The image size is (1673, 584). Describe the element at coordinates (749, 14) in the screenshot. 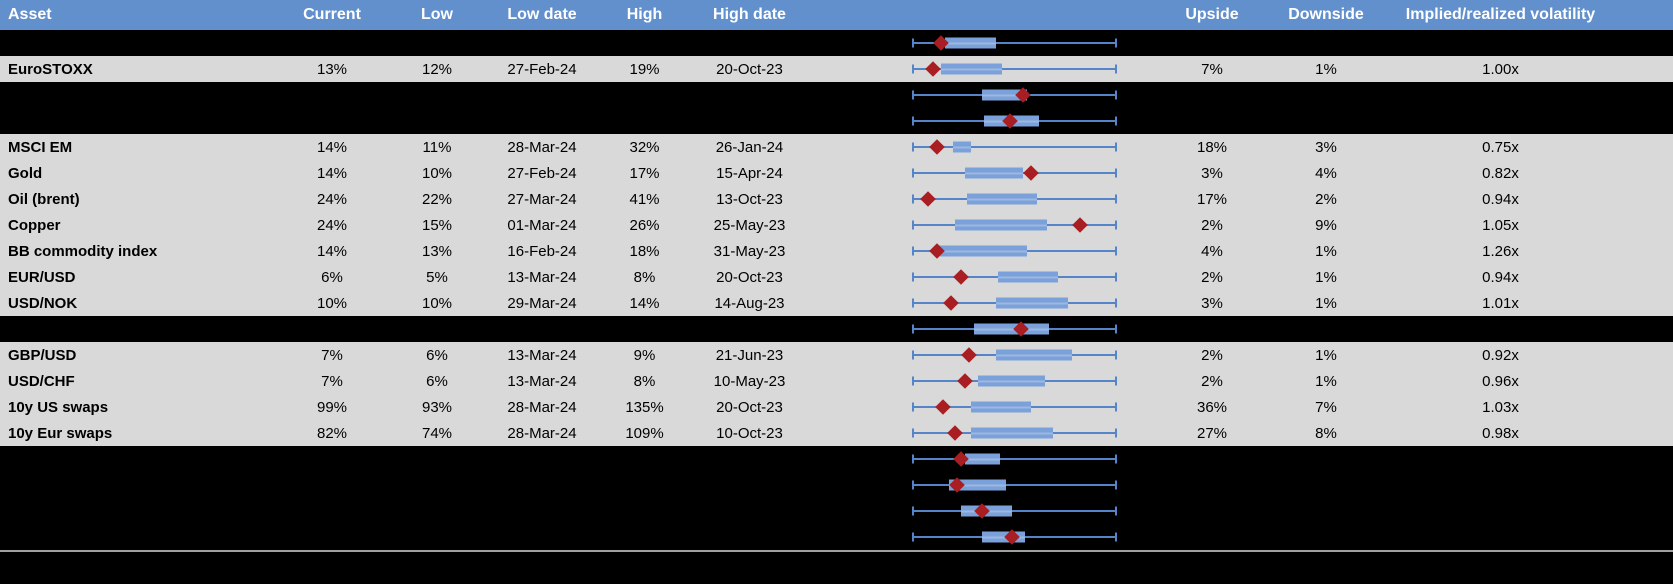

I see `column-header-high-date: High date` at that location.